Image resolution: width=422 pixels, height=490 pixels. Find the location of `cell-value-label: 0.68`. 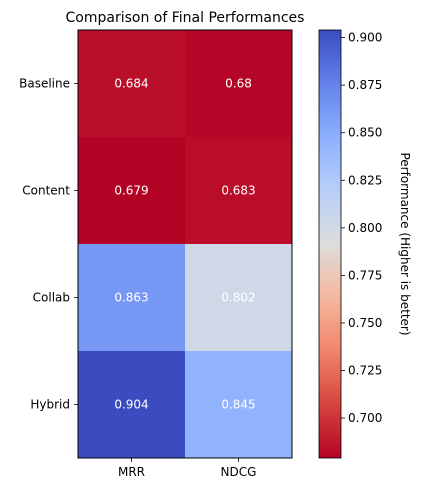

cell-value-label: 0.68 is located at coordinates (238, 84).